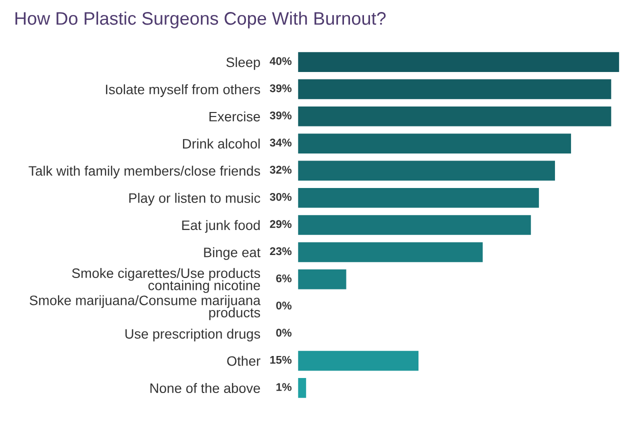 The height and width of the screenshot is (429, 641). What do you see at coordinates (144, 172) in the screenshot?
I see `y-tick-label: Talk with family members/close friends` at bounding box center [144, 172].